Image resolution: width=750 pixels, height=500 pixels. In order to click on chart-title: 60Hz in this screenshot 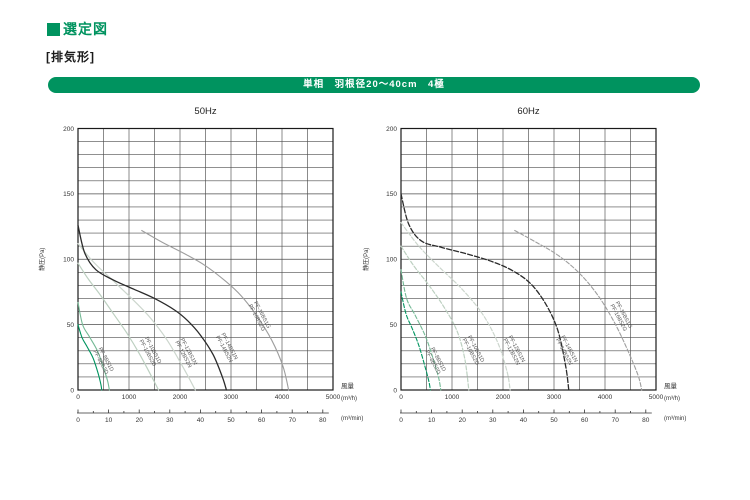, I will do `click(528, 111)`.